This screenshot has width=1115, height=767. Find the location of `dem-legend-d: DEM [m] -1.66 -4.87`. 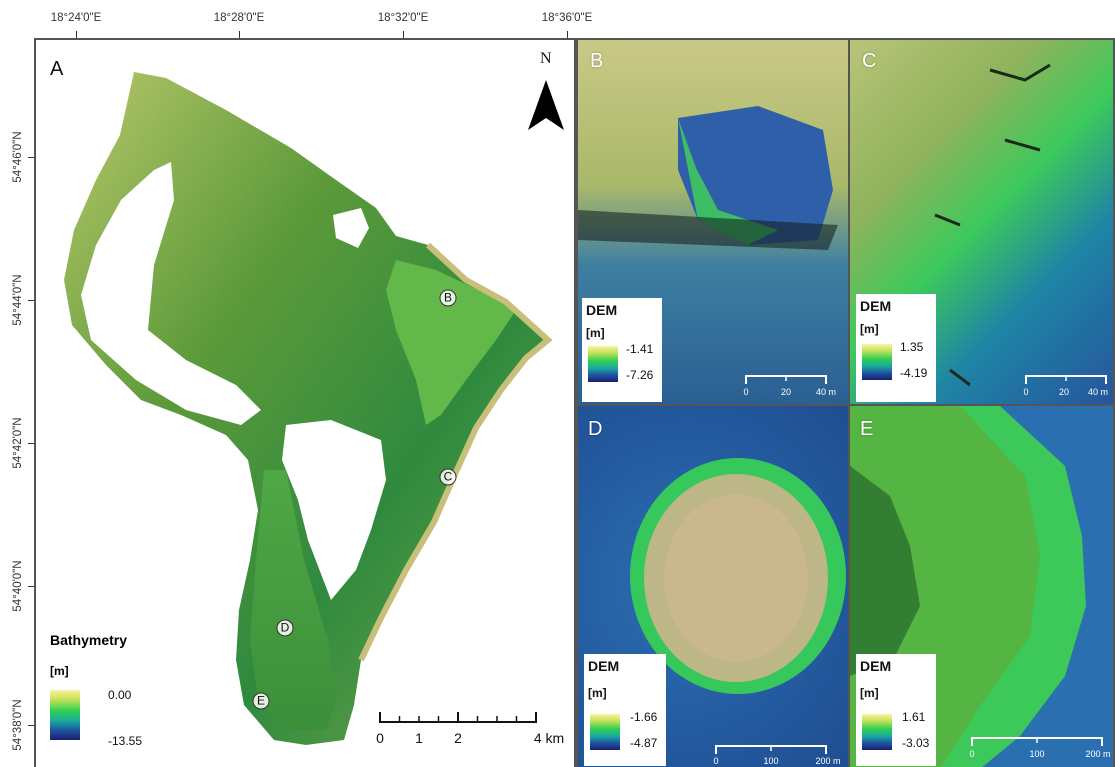

dem-legend-d: DEM [m] -1.66 -4.87 is located at coordinates (625, 710).